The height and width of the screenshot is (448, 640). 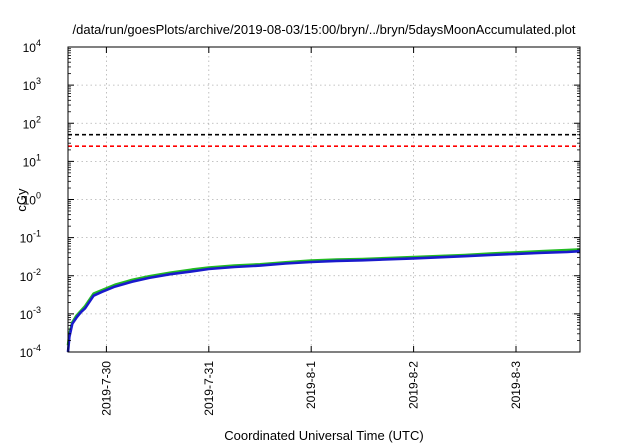 I want to click on y-tick-label: 10⁰, so click(x=32, y=199).